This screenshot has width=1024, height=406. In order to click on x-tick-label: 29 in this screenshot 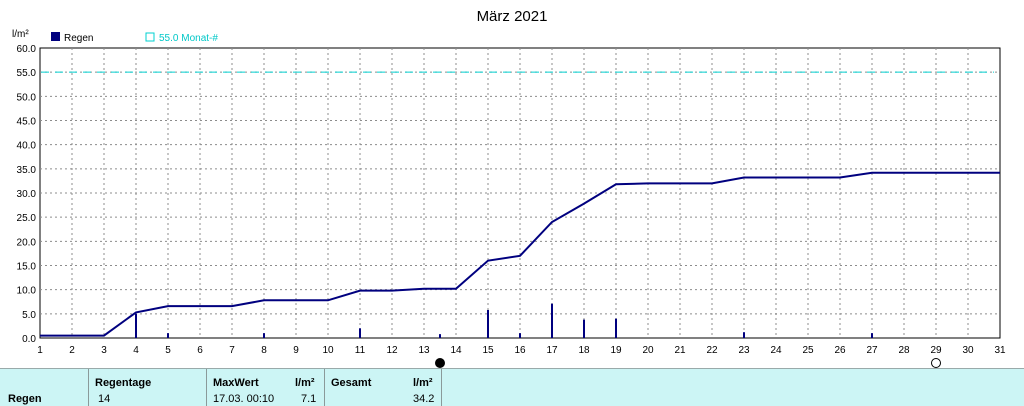, I will do `click(936, 350)`.